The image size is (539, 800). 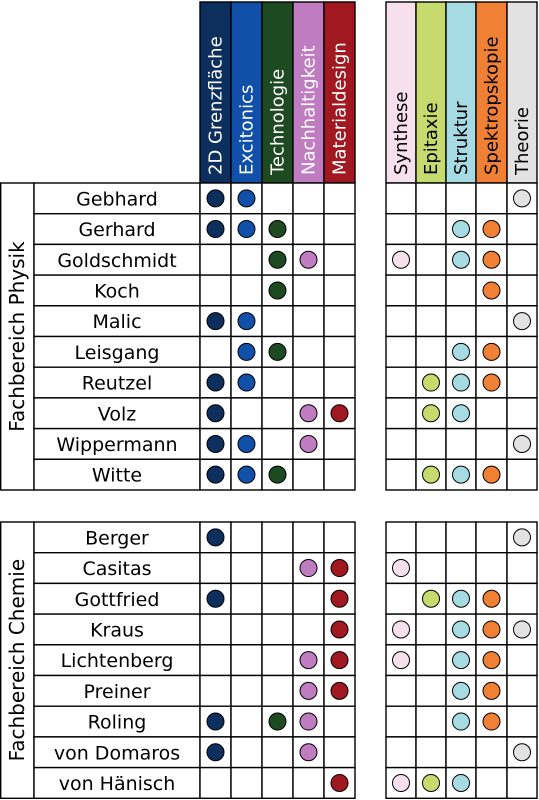 I want to click on table-row: Gebhard, so click(x=285, y=198).